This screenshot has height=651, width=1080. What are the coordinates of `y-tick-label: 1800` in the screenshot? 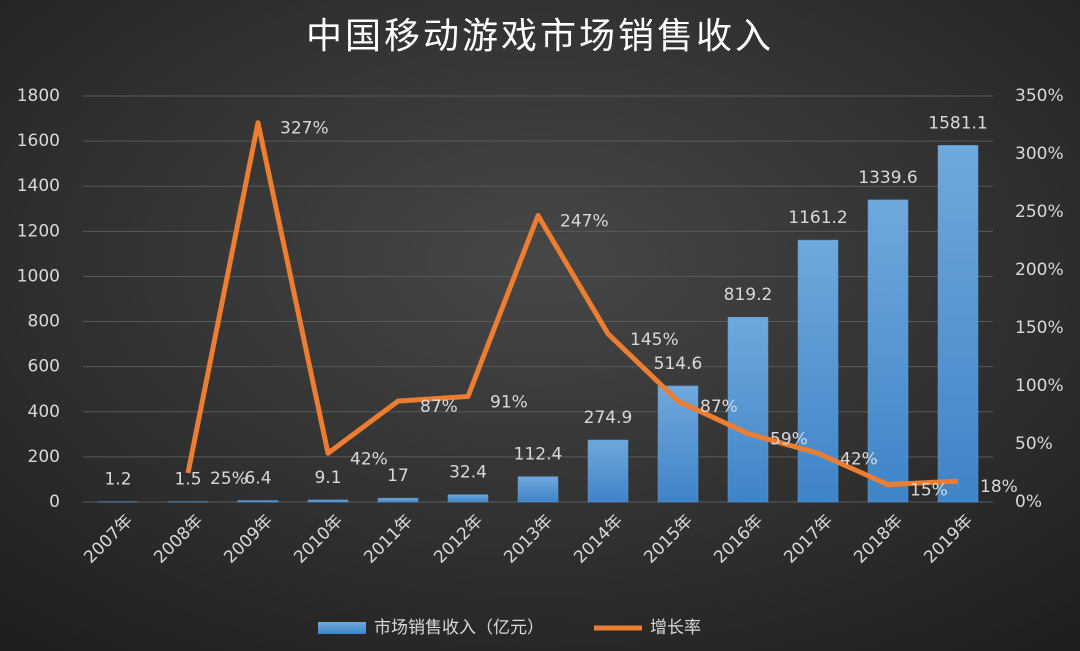 It's located at (38, 96).